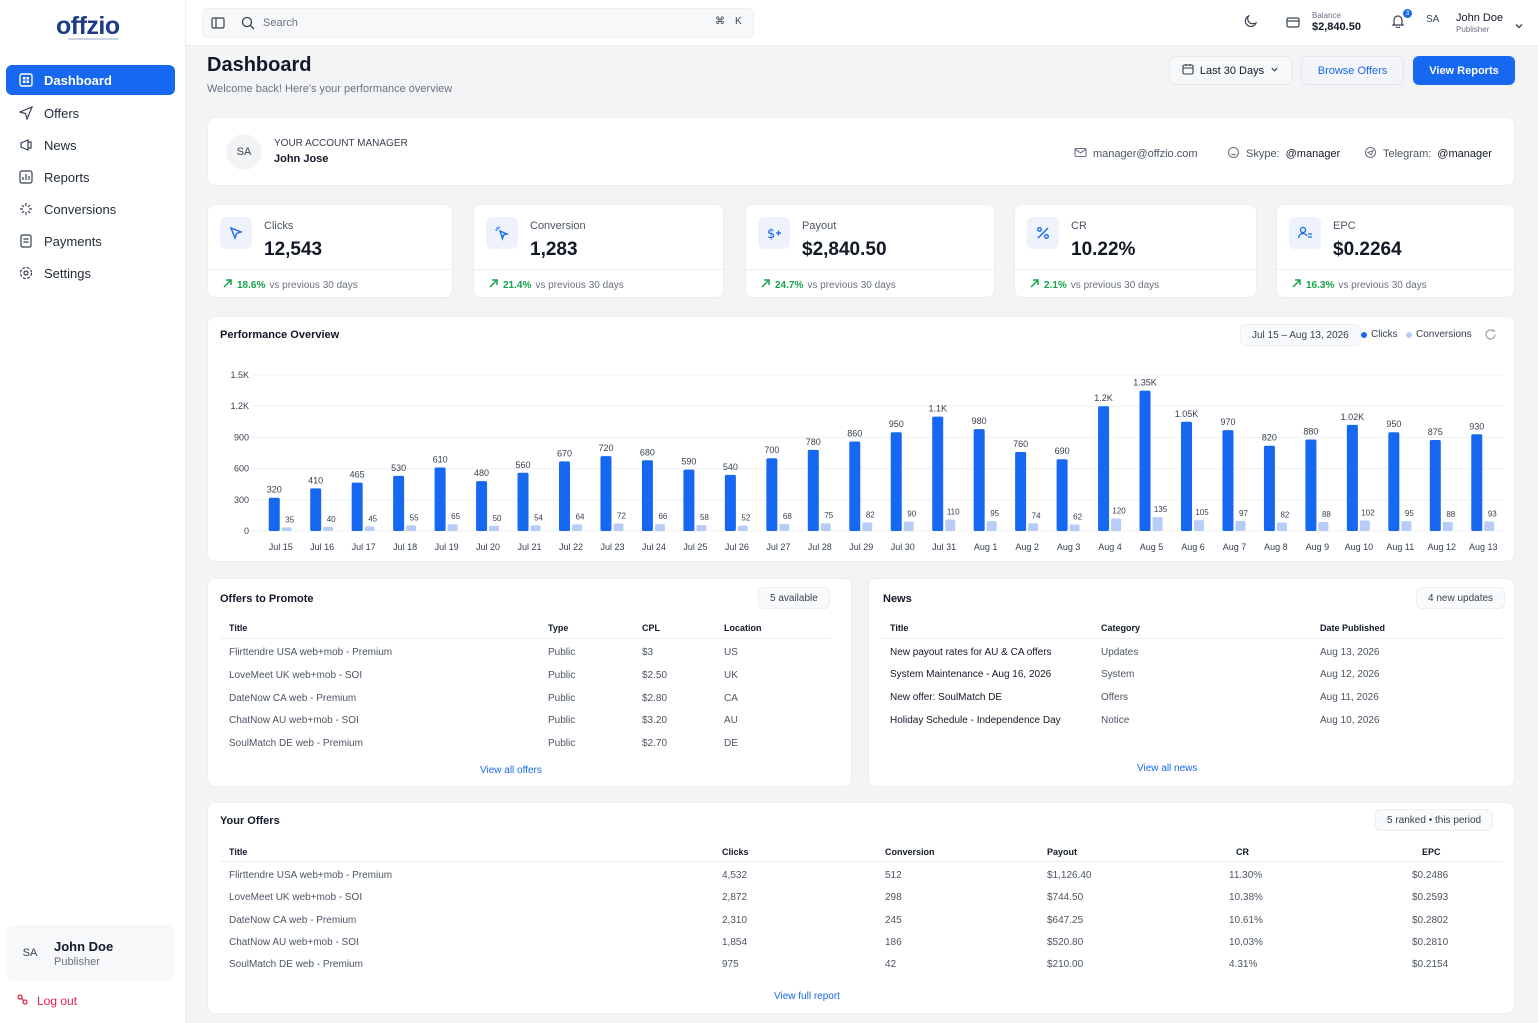  Describe the element at coordinates (26, 113) in the screenshot. I see `send-icon` at that location.